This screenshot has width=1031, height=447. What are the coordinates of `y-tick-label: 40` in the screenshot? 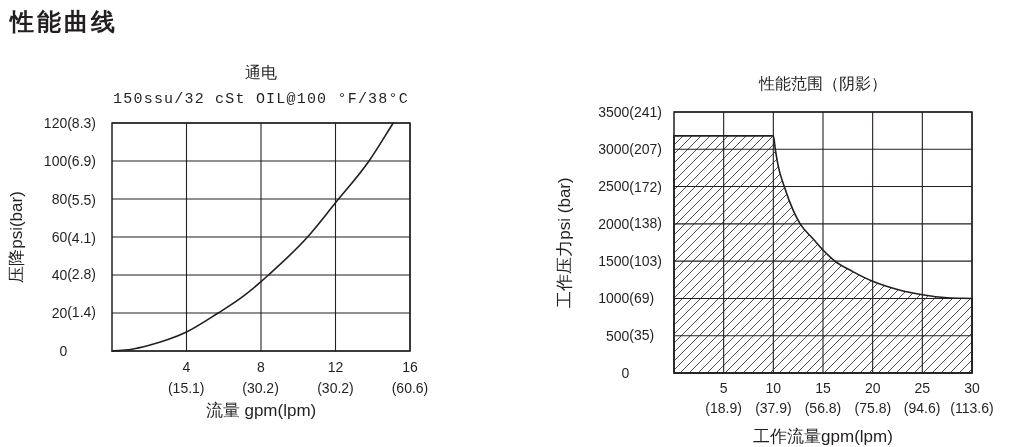 It's located at (59, 274).